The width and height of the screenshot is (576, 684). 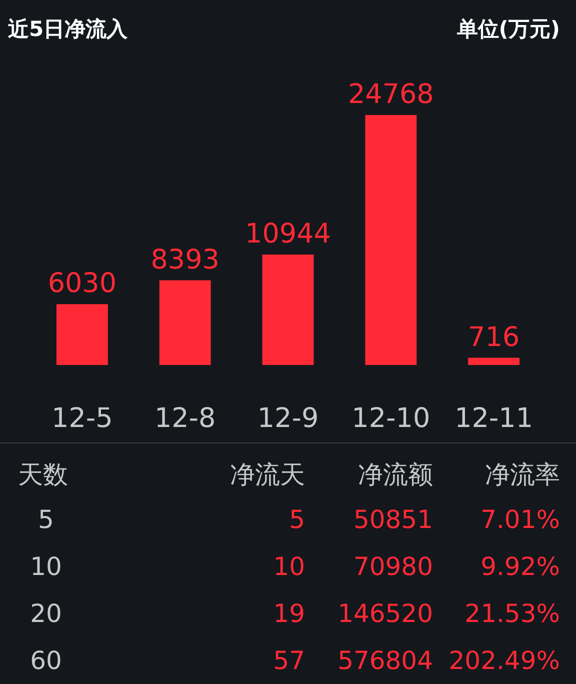 I want to click on category-label: 净流天, so click(x=267, y=474).